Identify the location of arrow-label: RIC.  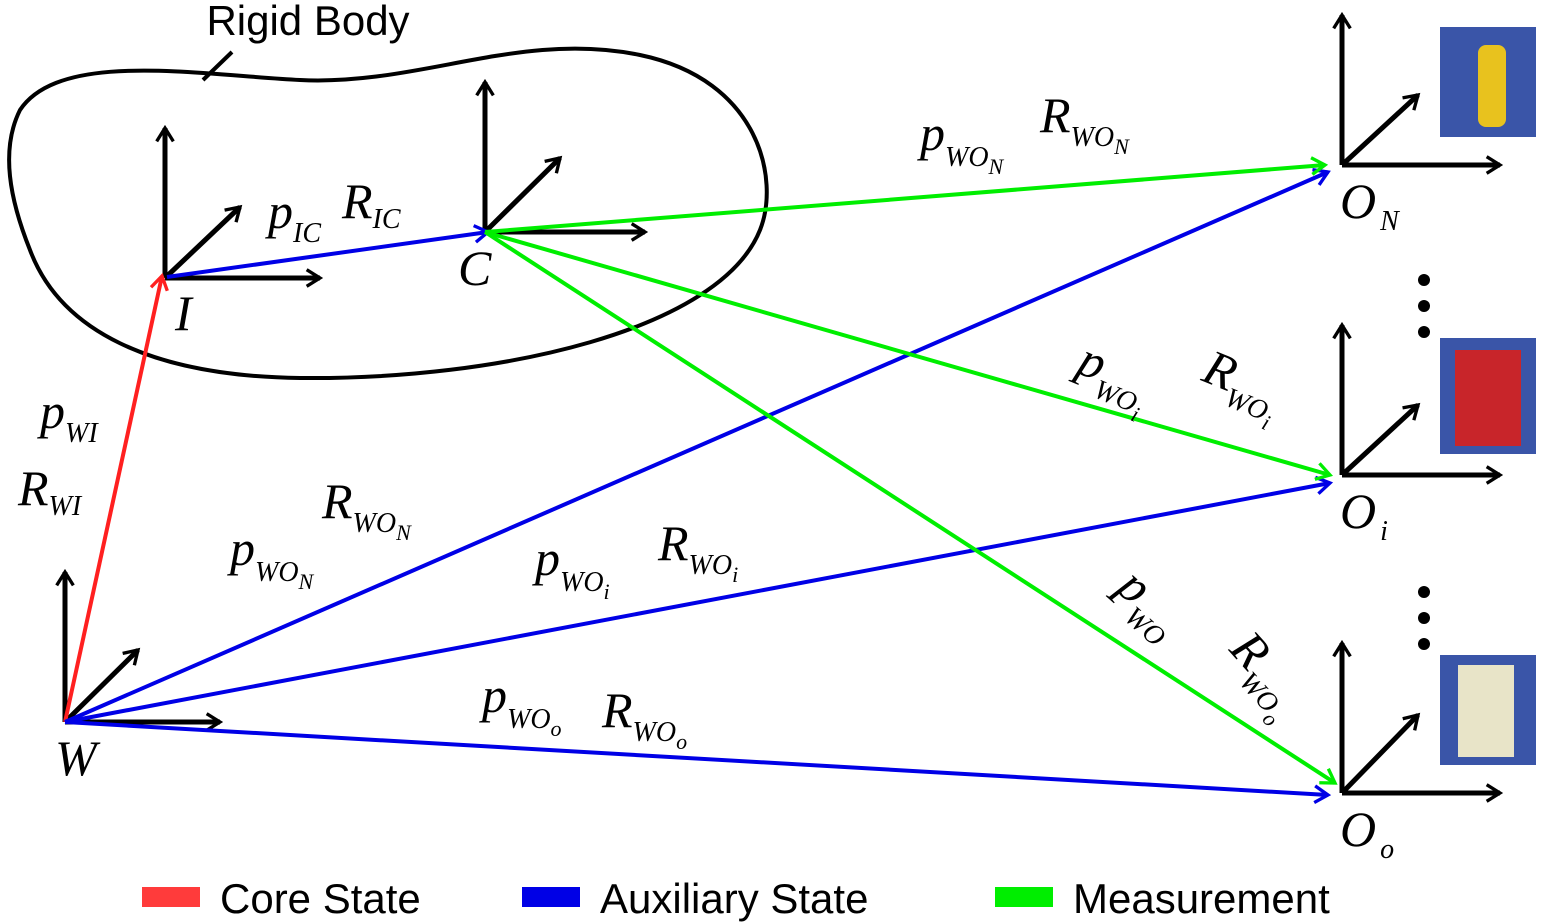
(371, 204).